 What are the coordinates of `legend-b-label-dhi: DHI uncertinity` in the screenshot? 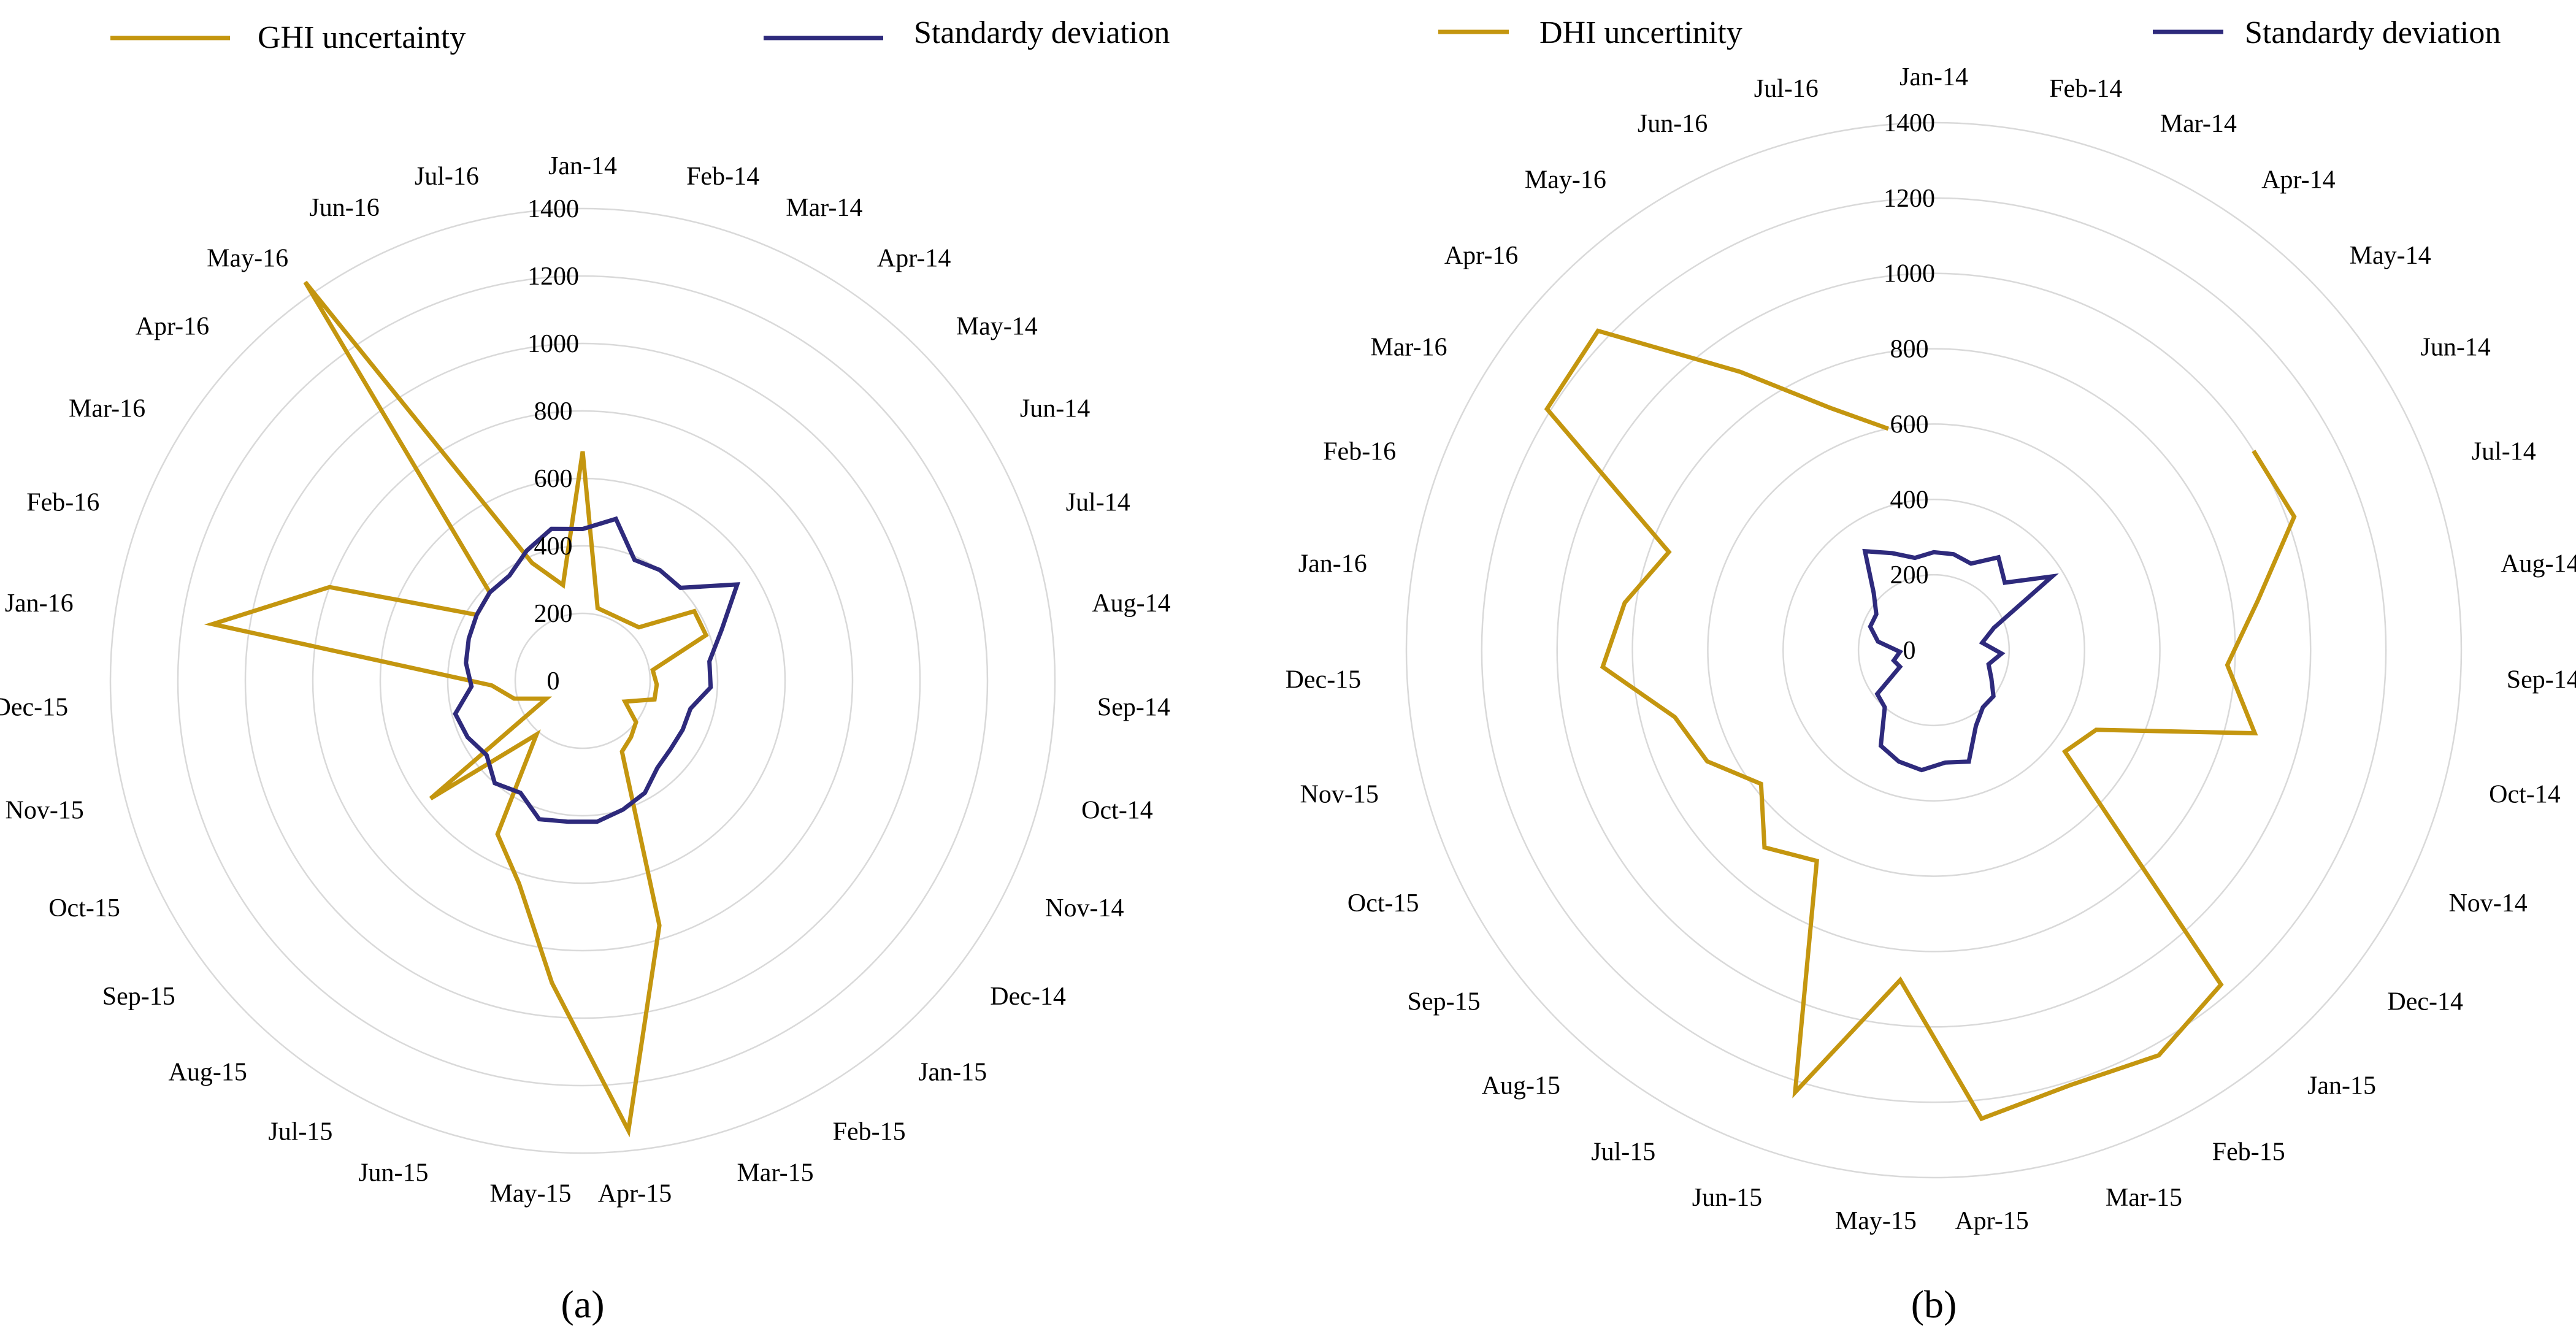 It's located at (1640, 32).